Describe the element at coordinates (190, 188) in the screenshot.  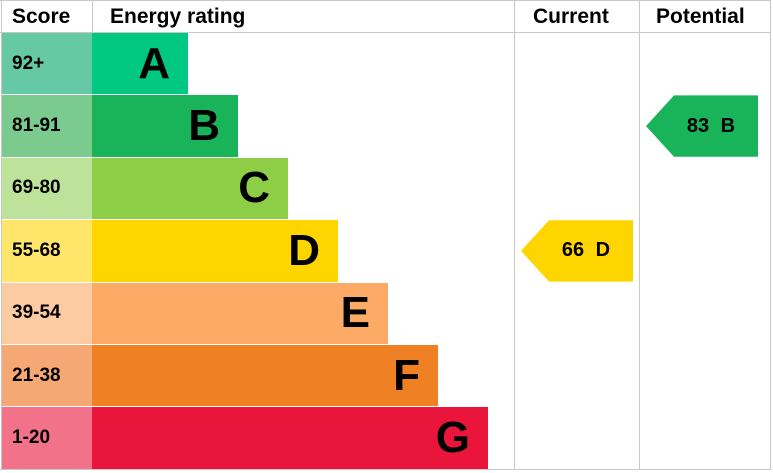
I see `rating-bar-c: C` at that location.